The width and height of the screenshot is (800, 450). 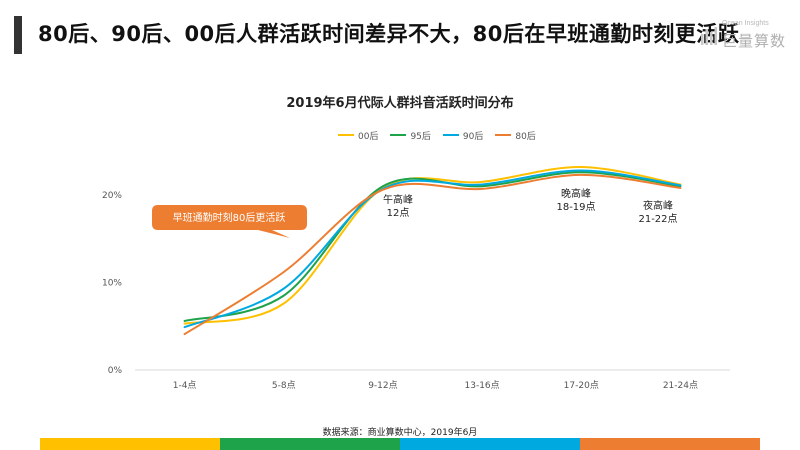 I want to click on logo-name: 巨量算数, so click(x=754, y=41).